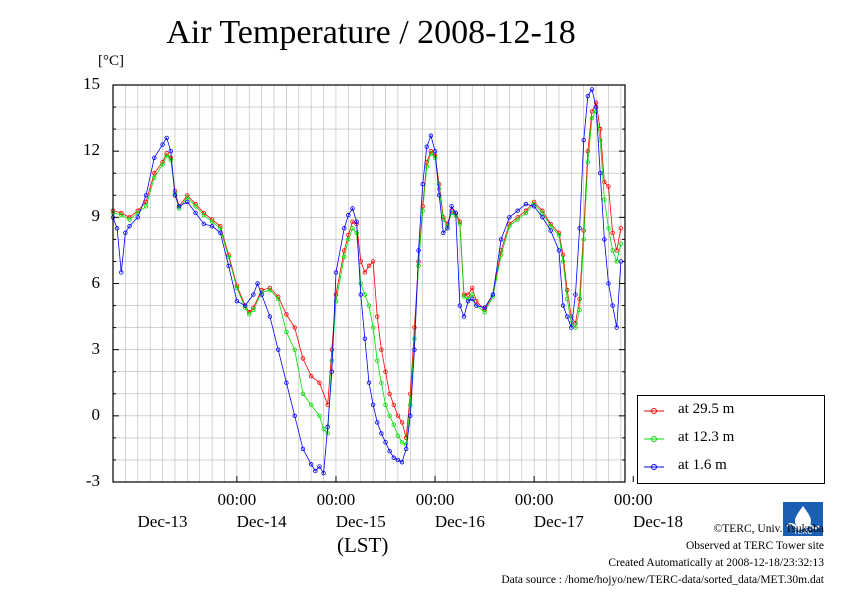  I want to click on x-axis-label: (LST), so click(363, 545).